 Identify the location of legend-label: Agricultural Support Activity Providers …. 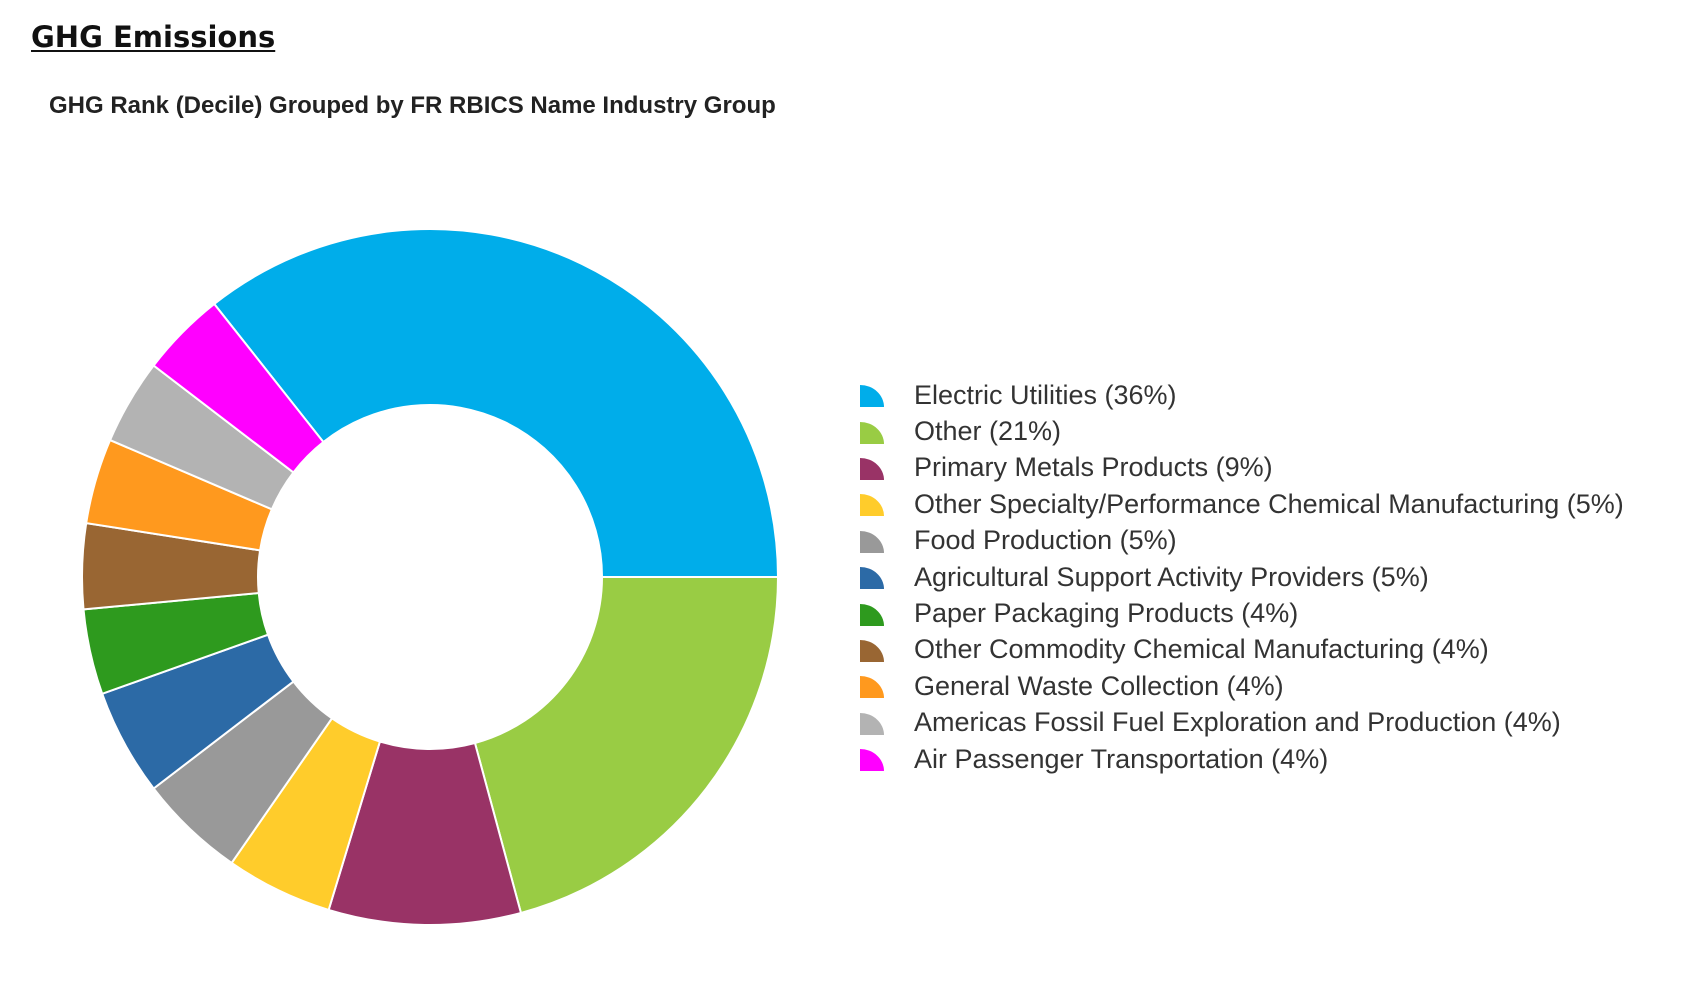
(1171, 576).